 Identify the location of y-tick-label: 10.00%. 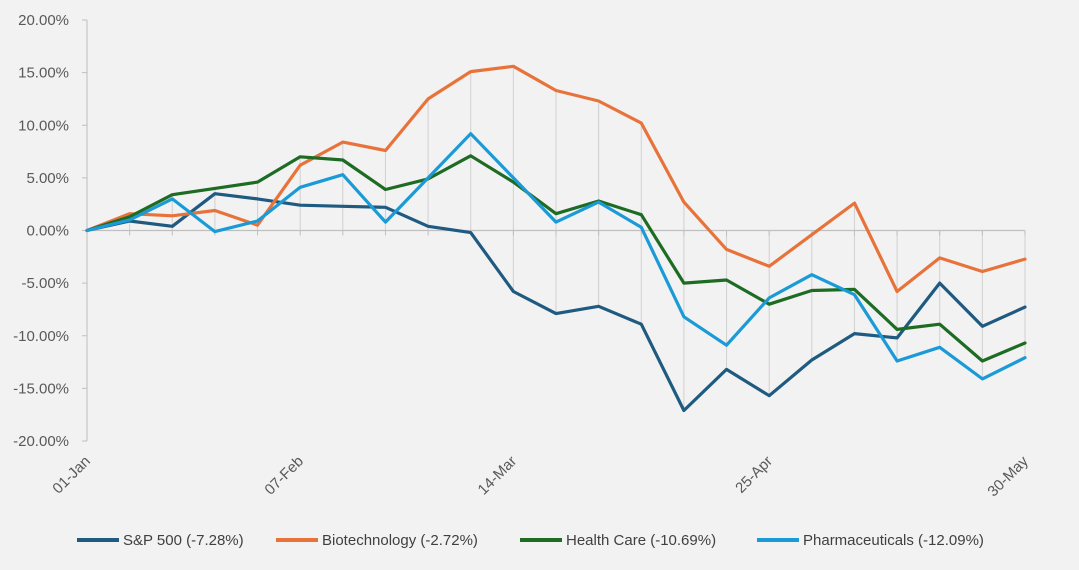
(43, 125).